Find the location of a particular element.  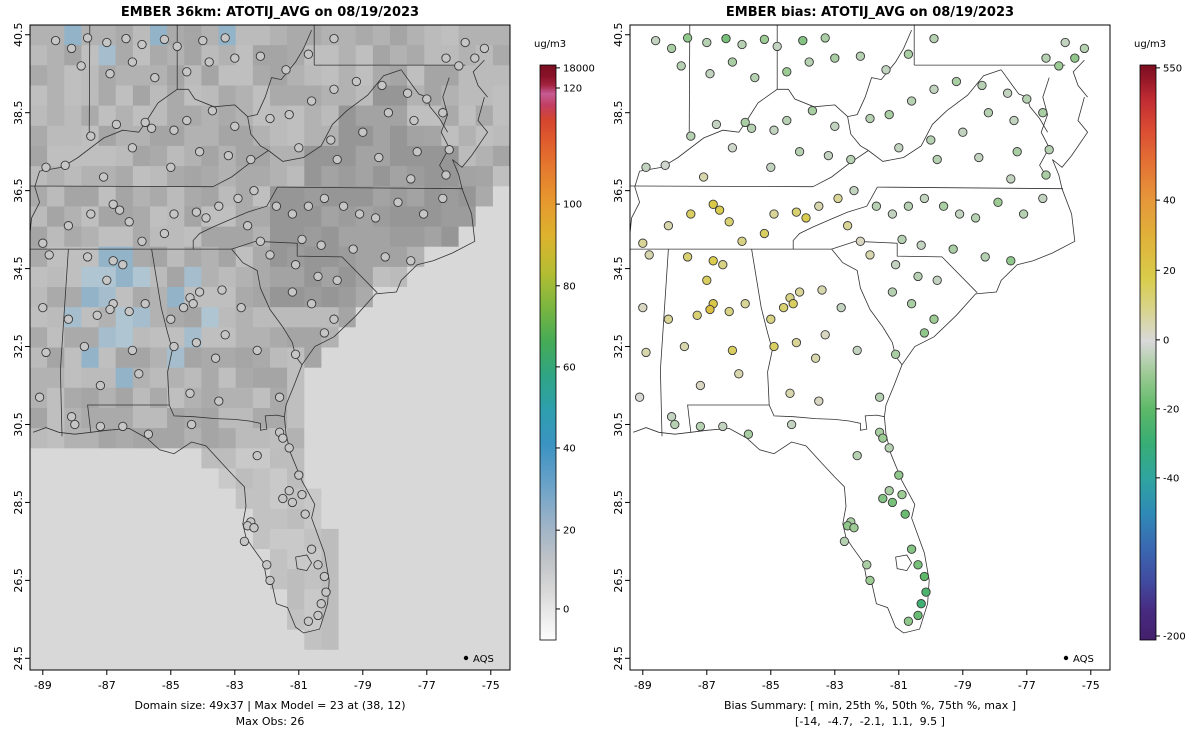

y-tick-label: 36.5 is located at coordinates (18, 190).